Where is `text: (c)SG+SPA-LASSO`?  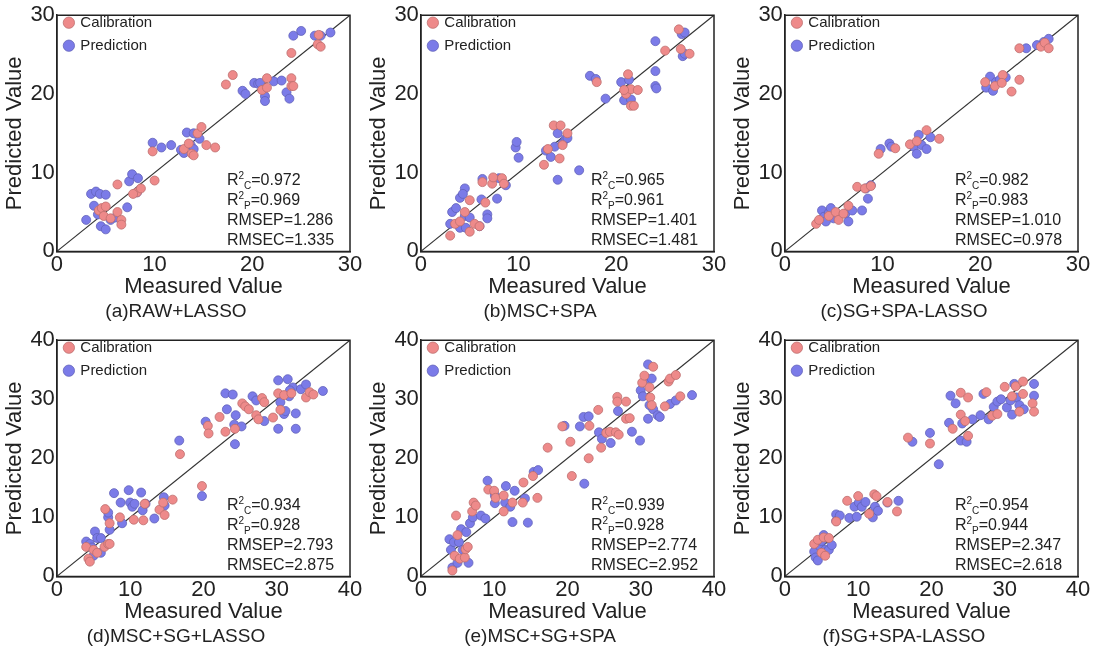 text: (c)SG+SPA-LASSO is located at coordinates (904, 310).